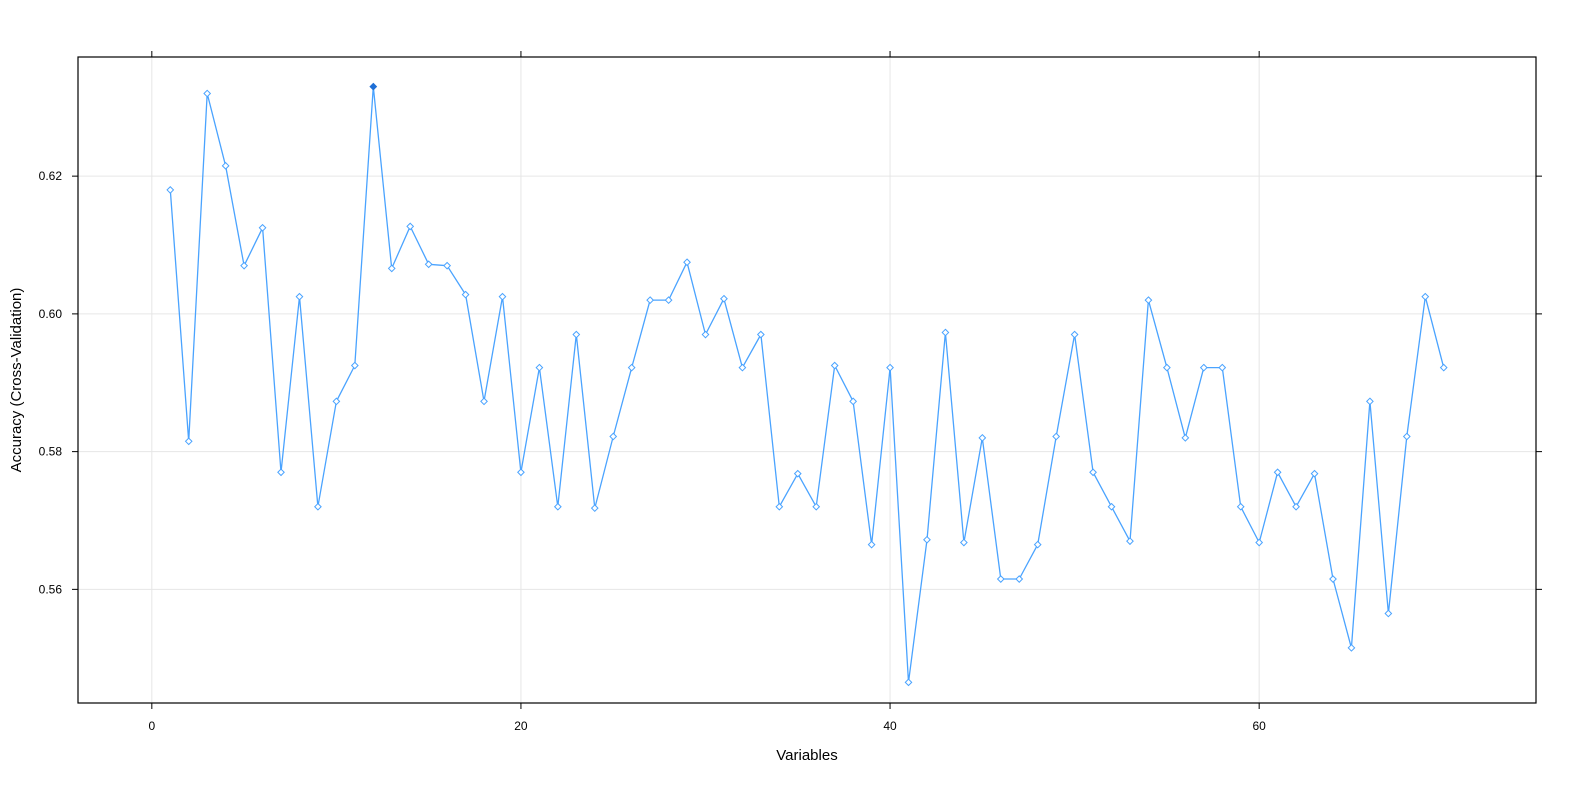 The image size is (1584, 798). What do you see at coordinates (51, 452) in the screenshot?
I see `y-tick-label: 0.58` at bounding box center [51, 452].